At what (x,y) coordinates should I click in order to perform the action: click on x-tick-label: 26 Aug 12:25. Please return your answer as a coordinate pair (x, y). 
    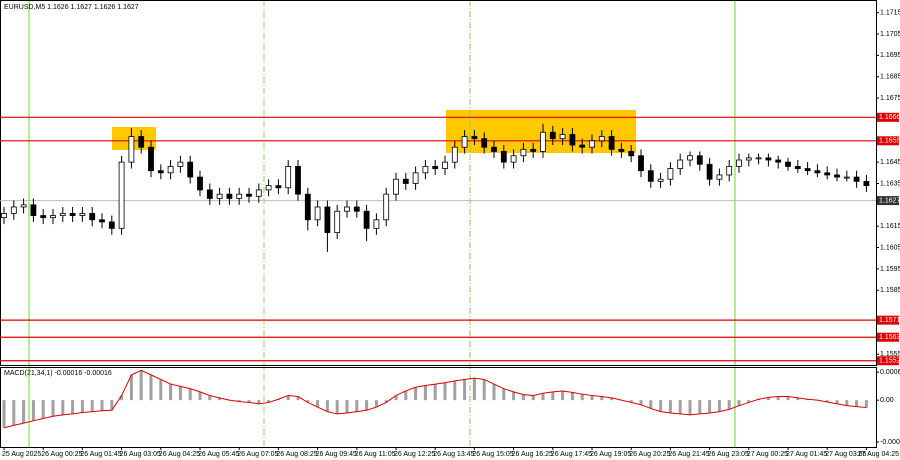
    Looking at the image, I should click on (414, 454).